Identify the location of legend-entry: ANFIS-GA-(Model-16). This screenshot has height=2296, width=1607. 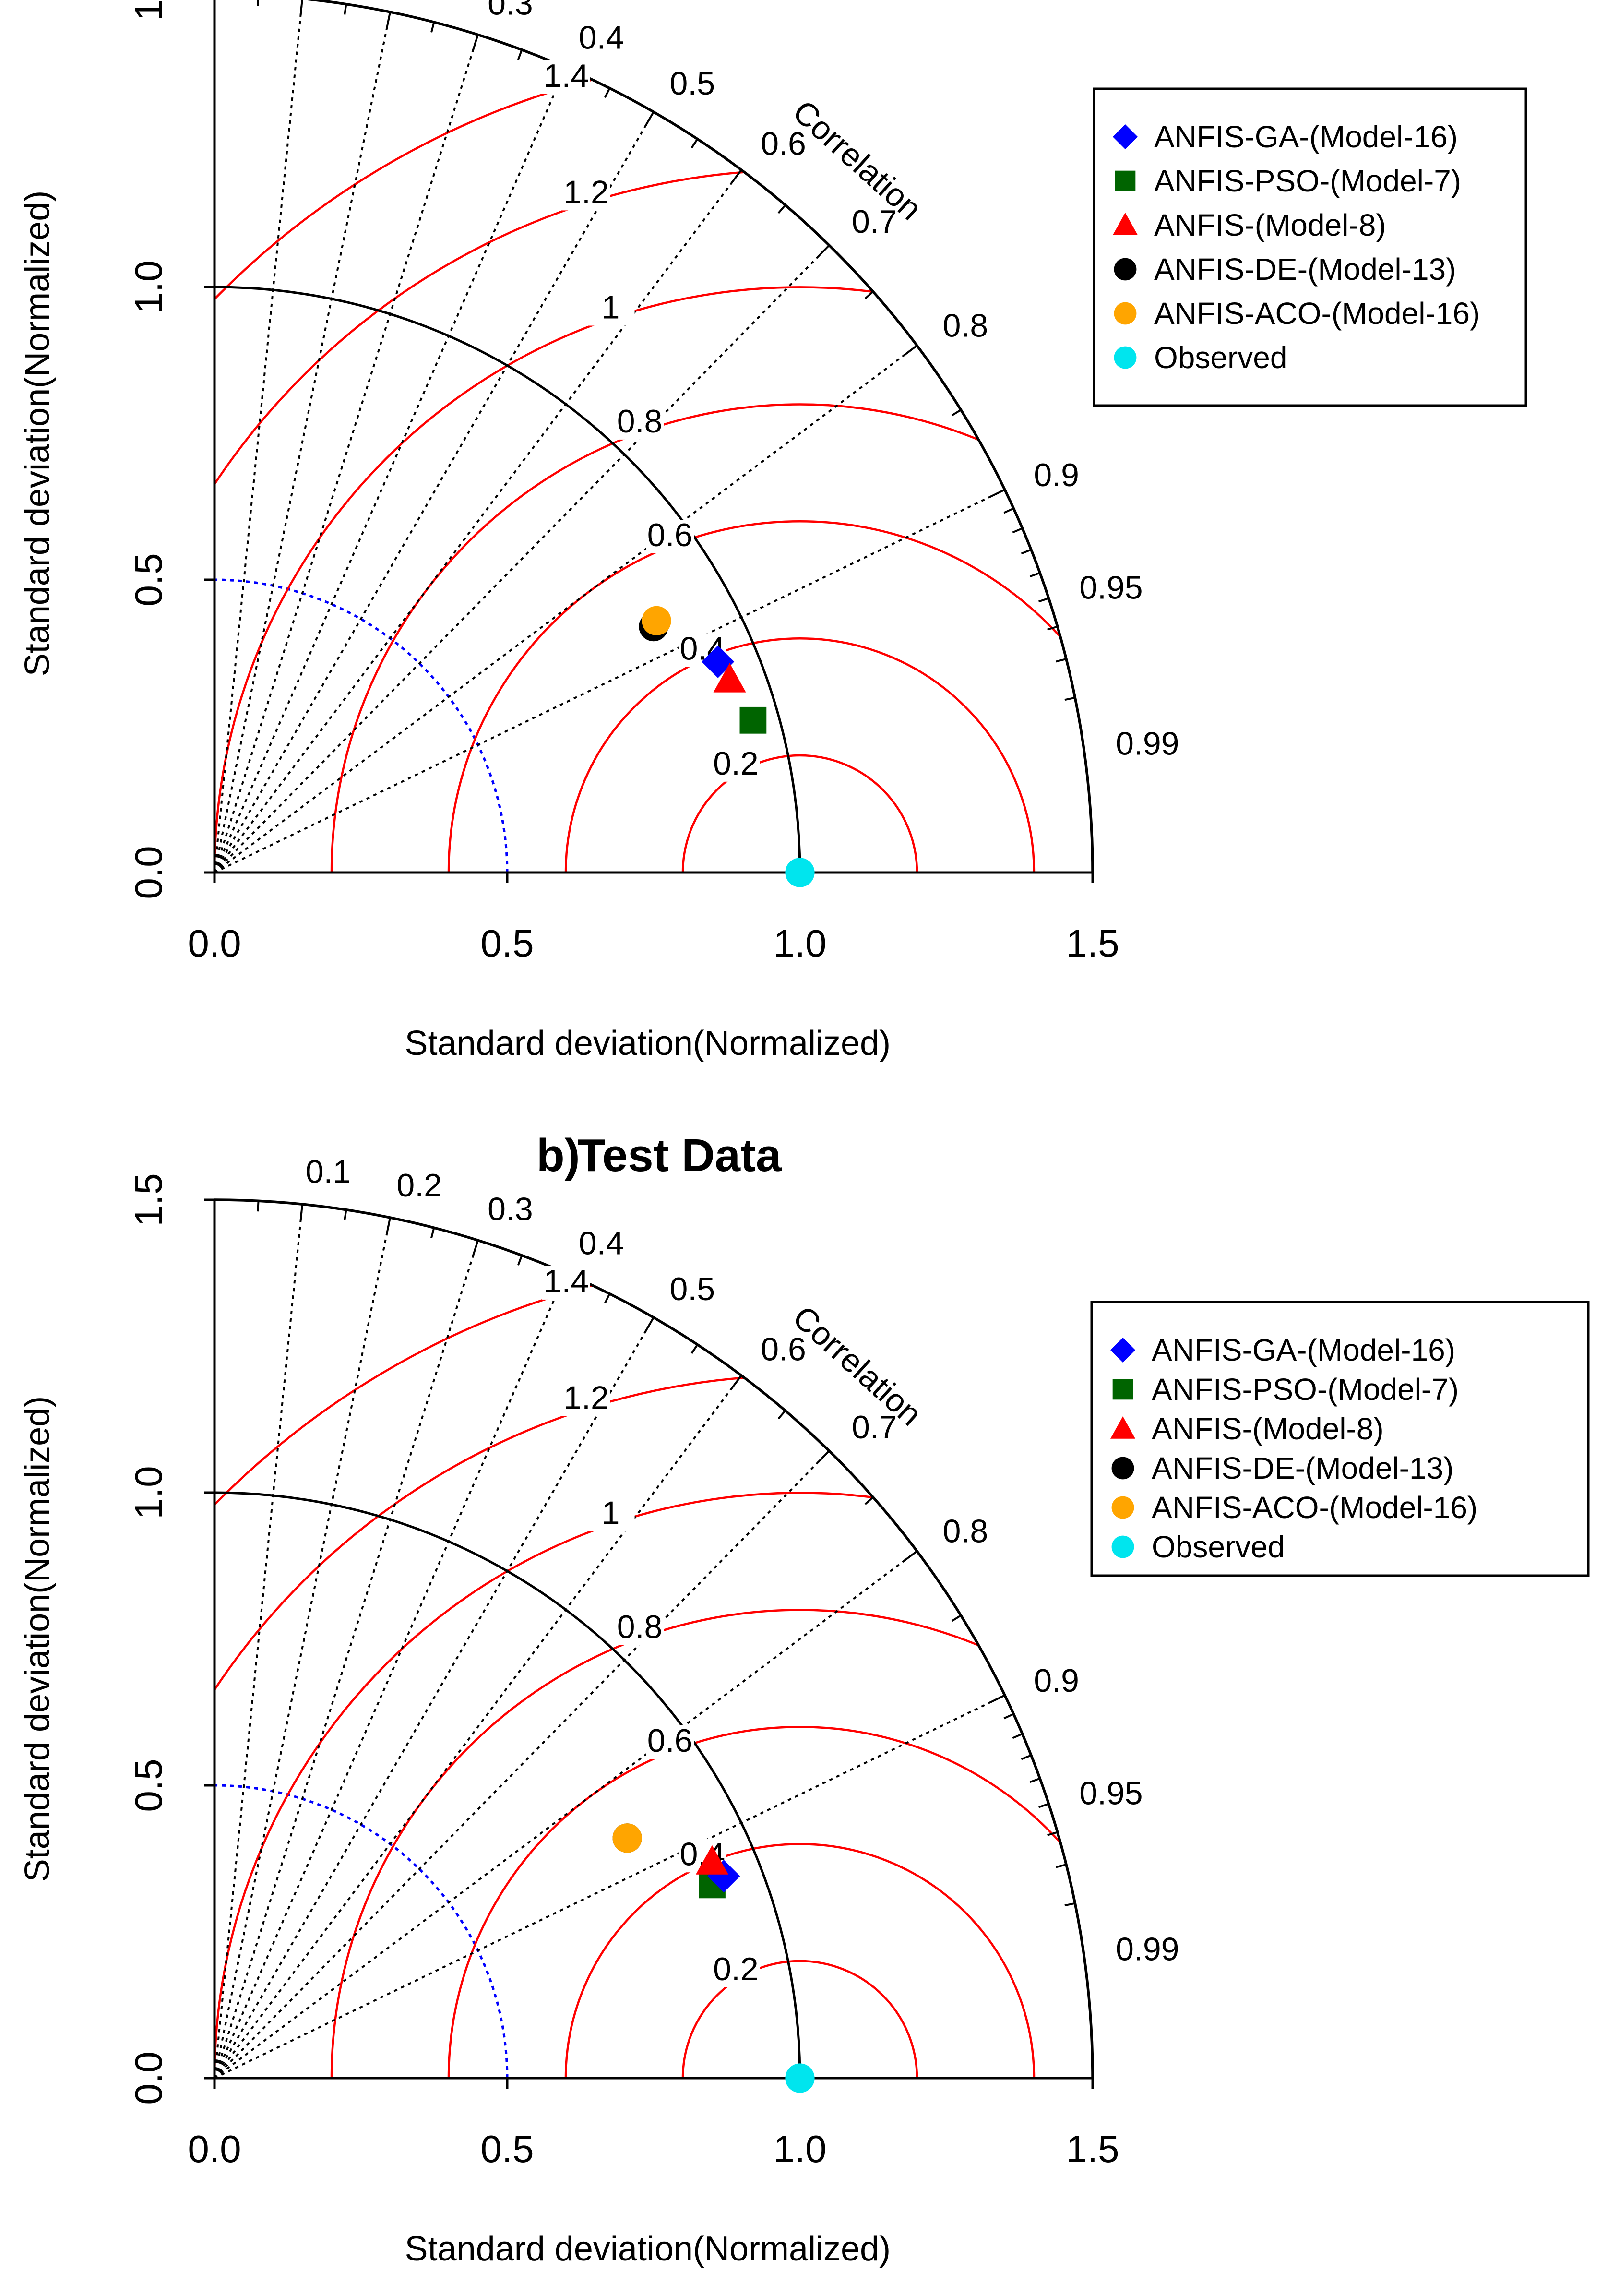
(1303, 1350).